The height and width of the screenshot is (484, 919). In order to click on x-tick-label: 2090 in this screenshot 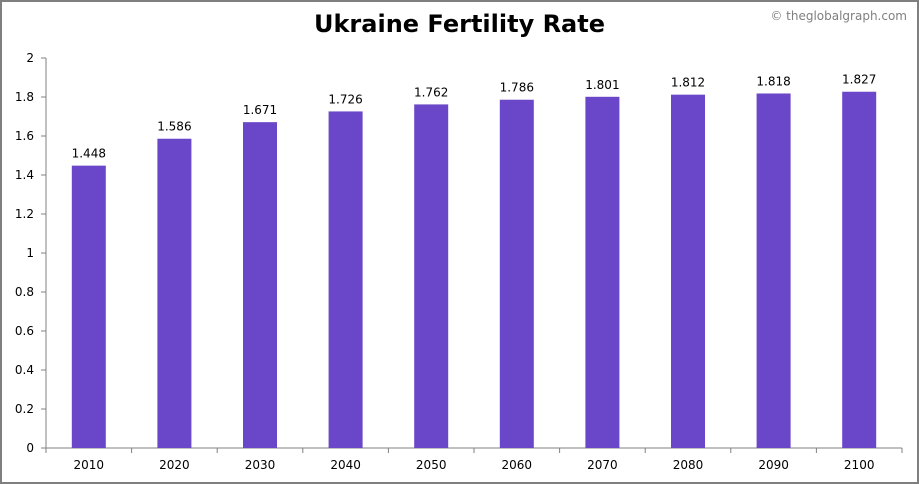, I will do `click(773, 465)`.